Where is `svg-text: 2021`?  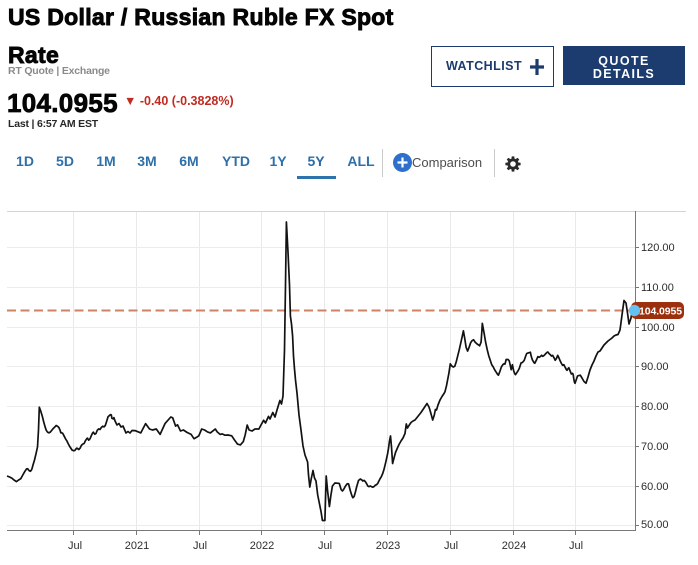
svg-text: 2021 is located at coordinates (137, 546).